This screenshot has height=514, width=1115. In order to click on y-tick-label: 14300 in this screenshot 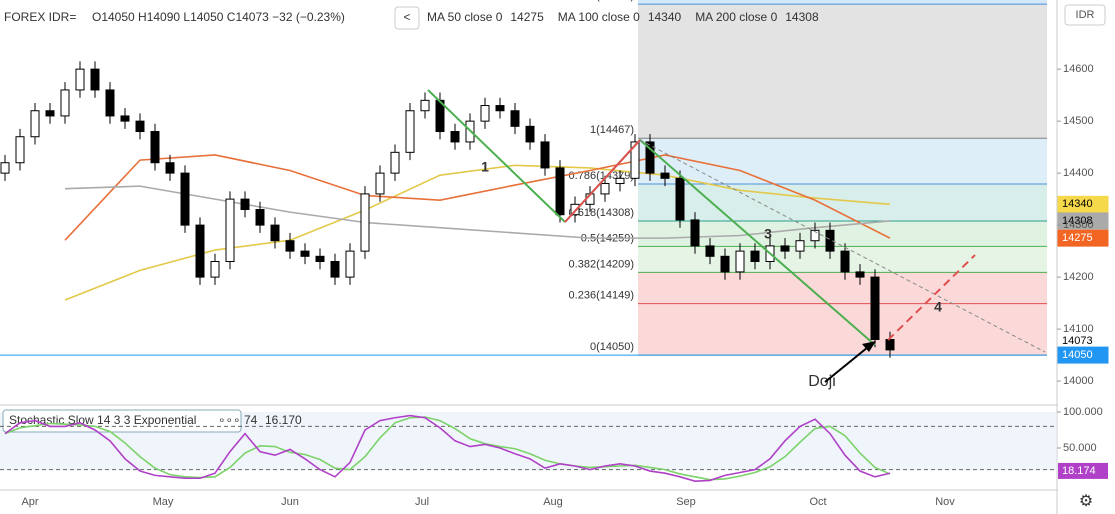, I will do `click(1078, 225)`.